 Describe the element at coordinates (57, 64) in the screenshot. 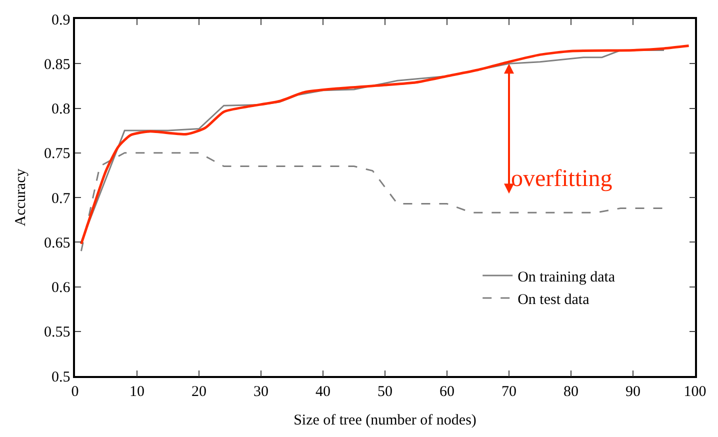

I see `y-tick-label: 0.85` at that location.